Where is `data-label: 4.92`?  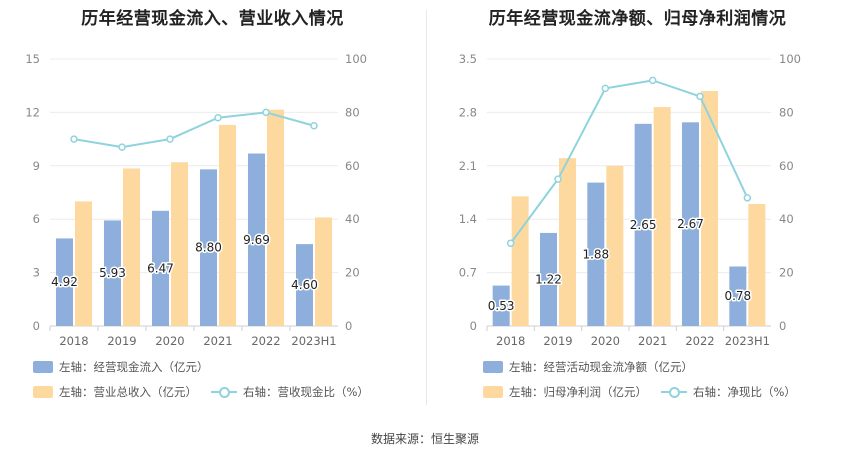 data-label: 4.92 is located at coordinates (64, 282).